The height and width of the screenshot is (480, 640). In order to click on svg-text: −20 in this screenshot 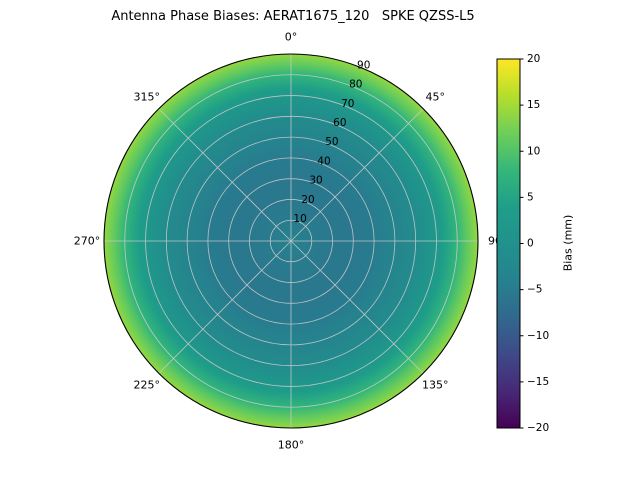, I will do `click(538, 428)`.